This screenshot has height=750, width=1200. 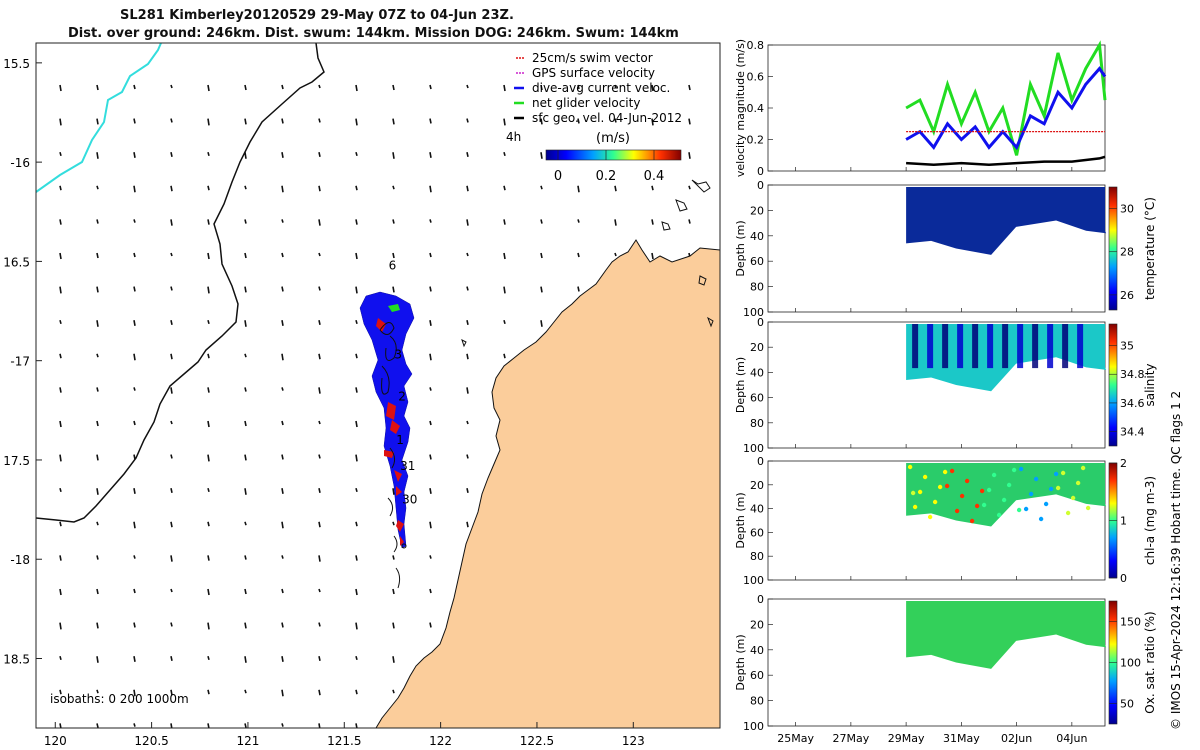 I want to click on panel-ytick-label: 80, so click(x=757, y=287).